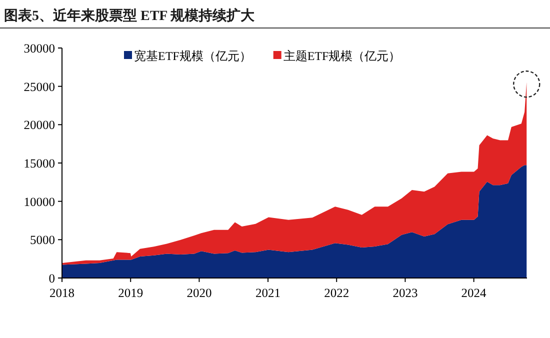 This screenshot has width=550, height=338. What do you see at coordinates (51, 279) in the screenshot?
I see `y-tick-label: 0` at bounding box center [51, 279].